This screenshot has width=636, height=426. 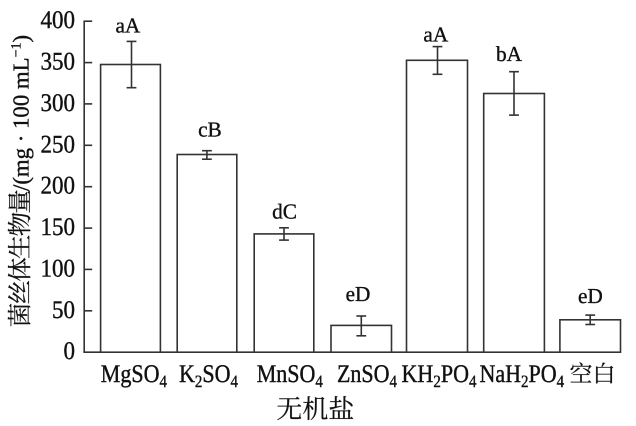 What do you see at coordinates (58, 62) in the screenshot?
I see `svg-text: 350` at bounding box center [58, 62].